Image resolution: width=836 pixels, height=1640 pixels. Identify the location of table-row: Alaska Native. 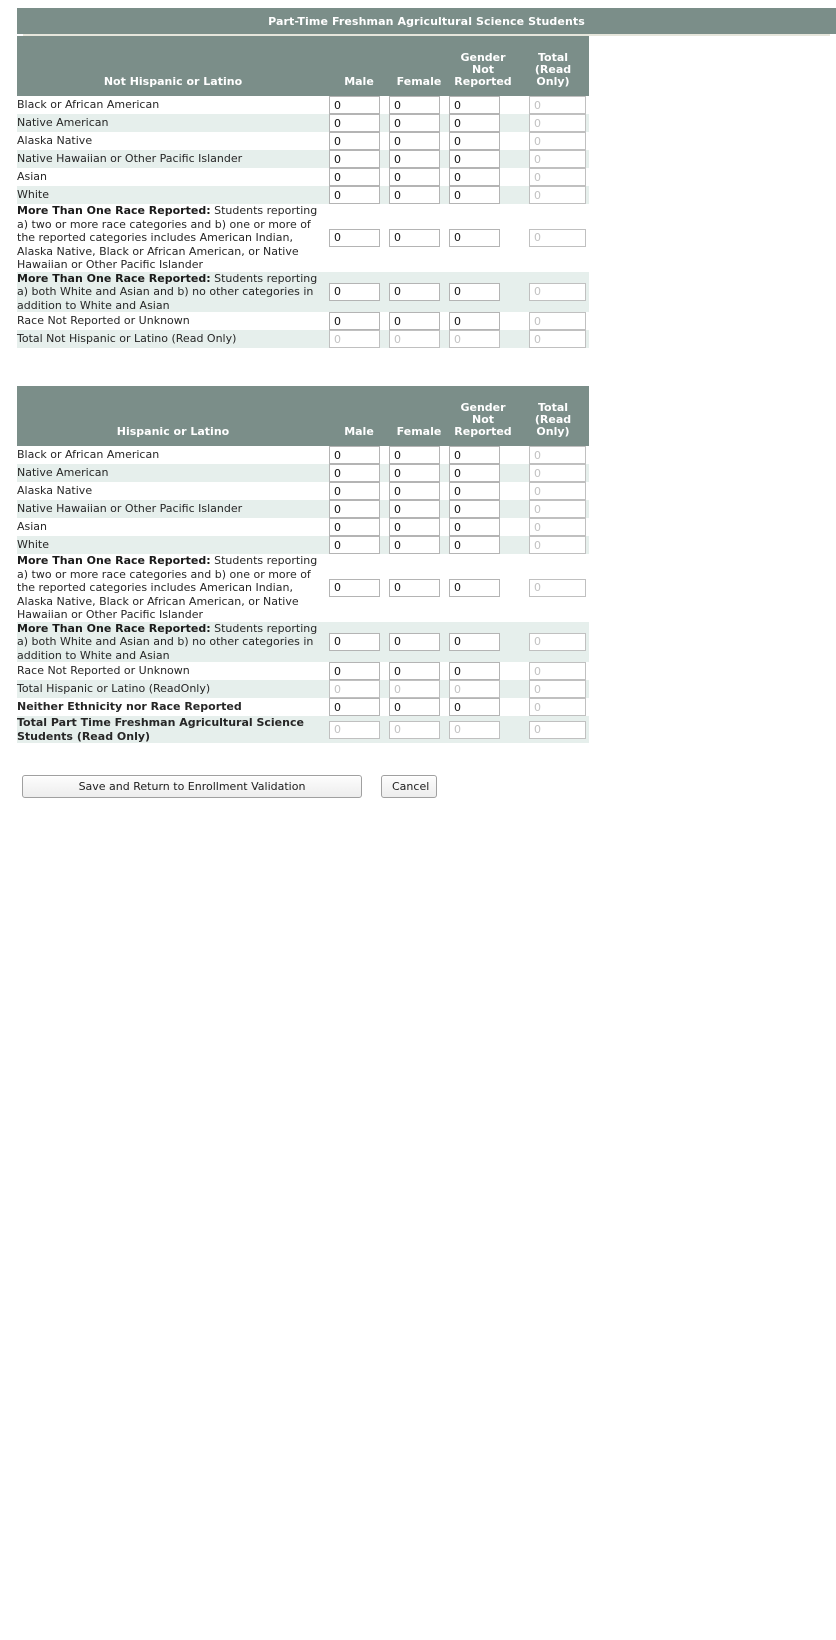
(303, 141).